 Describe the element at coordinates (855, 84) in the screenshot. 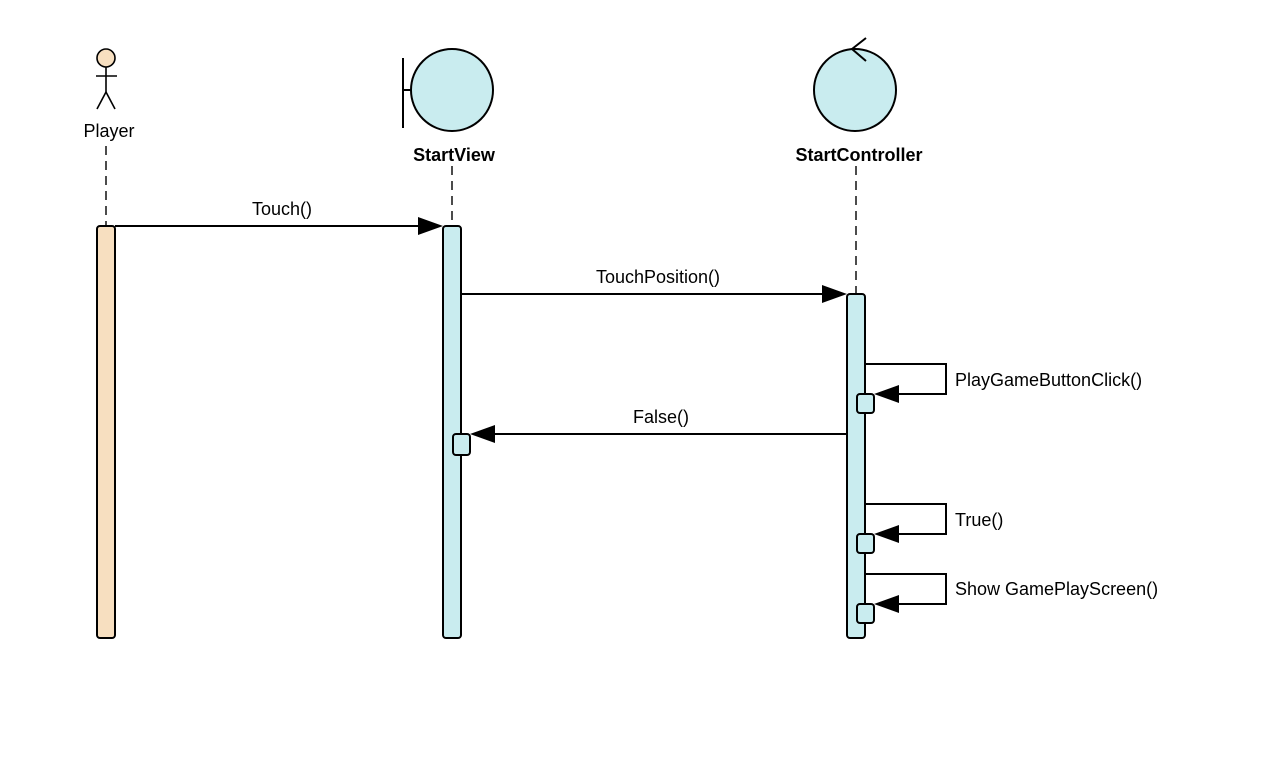

I see `control-icon` at that location.